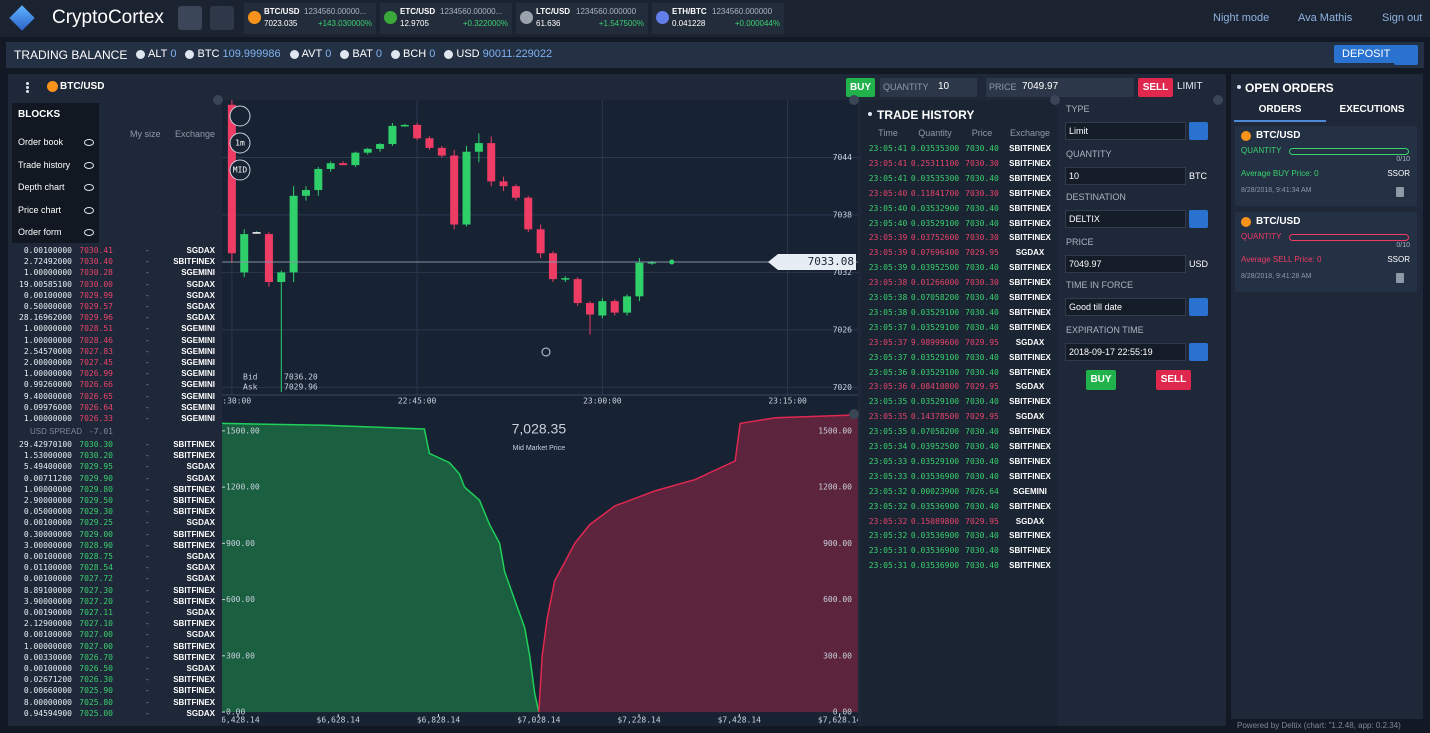 Image resolution: width=1430 pixels, height=733 pixels. What do you see at coordinates (787, 401) in the screenshot?
I see `x-tick-label: 23:15:00` at bounding box center [787, 401].